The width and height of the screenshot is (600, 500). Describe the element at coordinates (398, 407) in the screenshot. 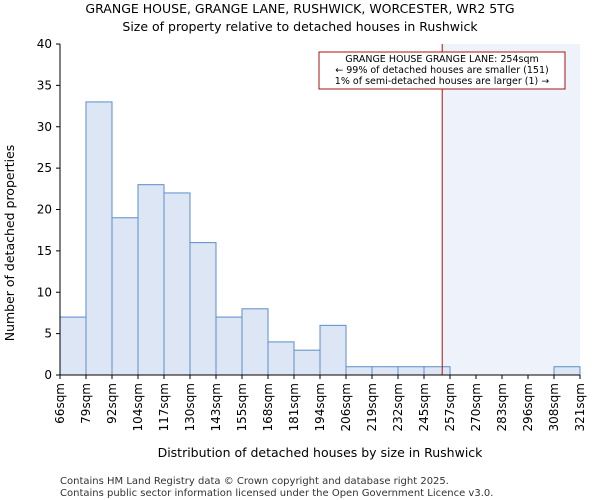

I see `x-tick-label: 232sqm` at that location.